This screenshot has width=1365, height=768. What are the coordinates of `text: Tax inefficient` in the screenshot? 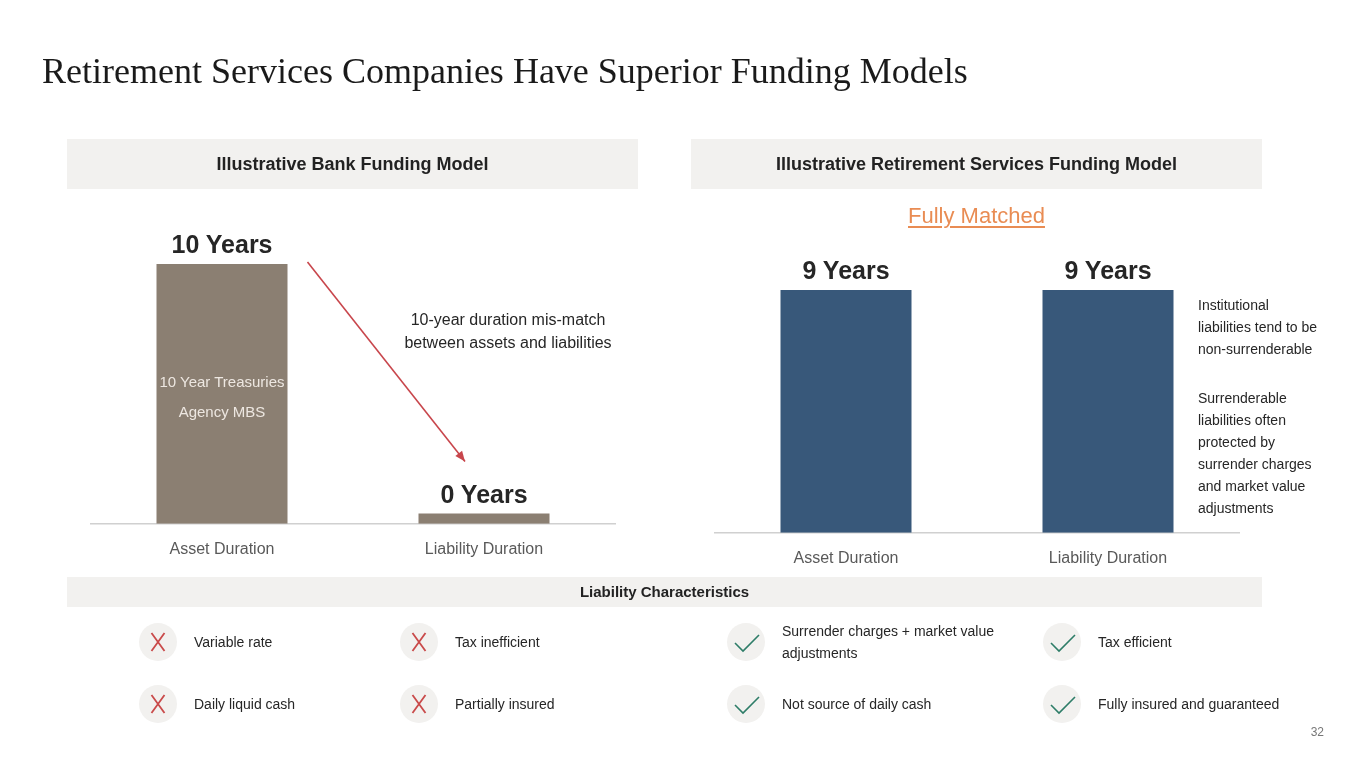 It's located at (498, 642).